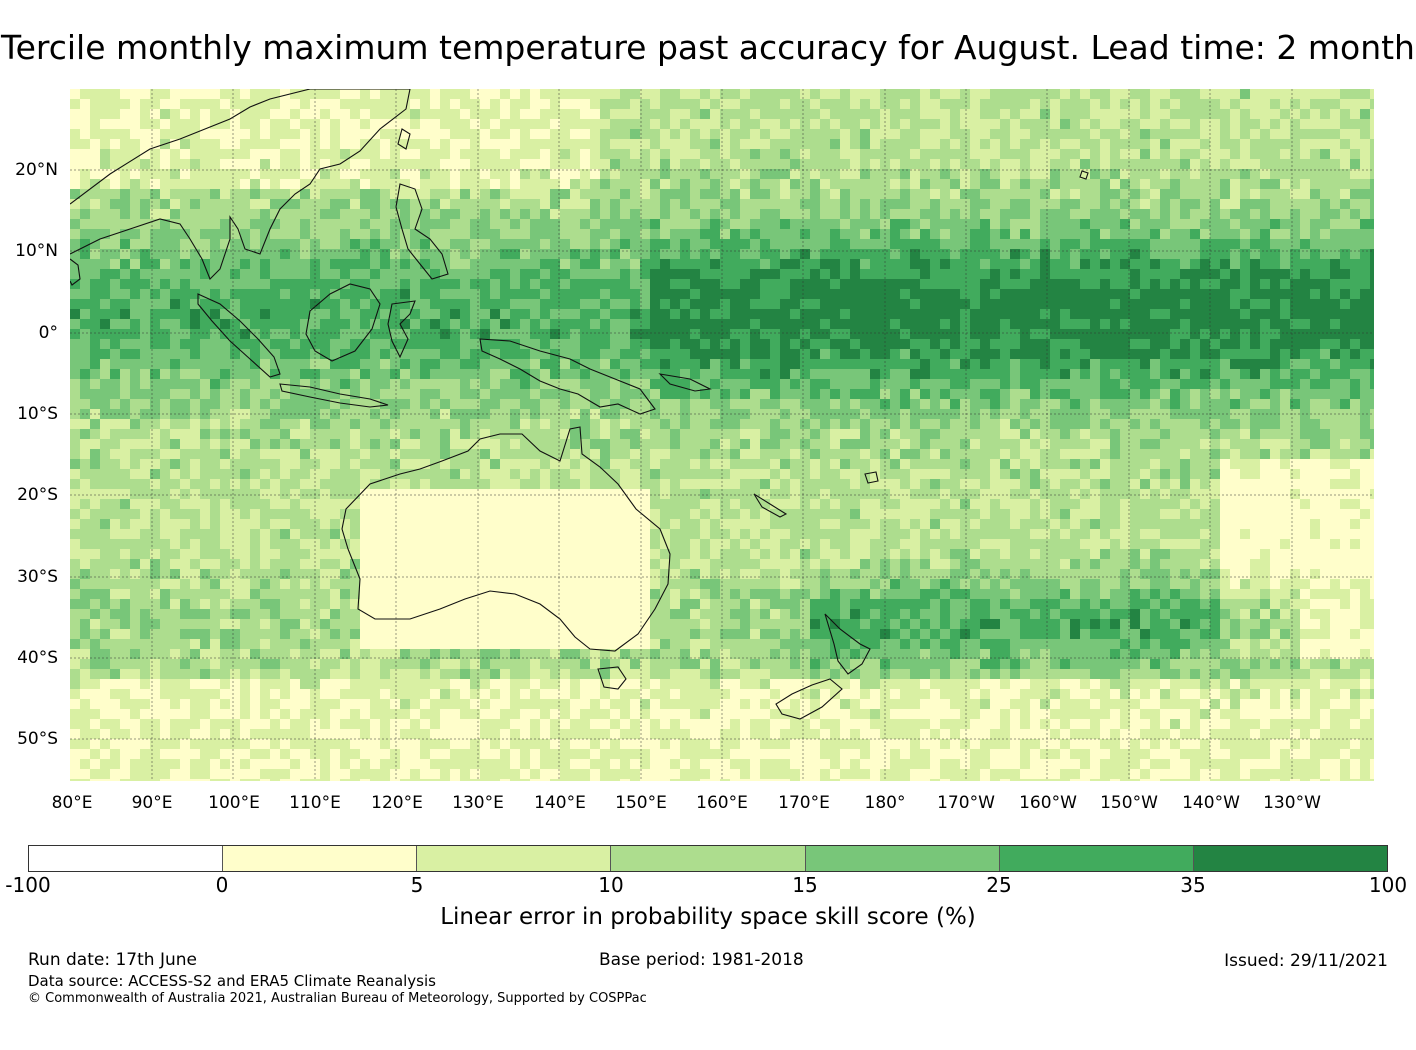 Image resolution: width=1416 pixels, height=1050 pixels. What do you see at coordinates (152, 803) in the screenshot?
I see `lon-label-90e: 90°E` at bounding box center [152, 803].